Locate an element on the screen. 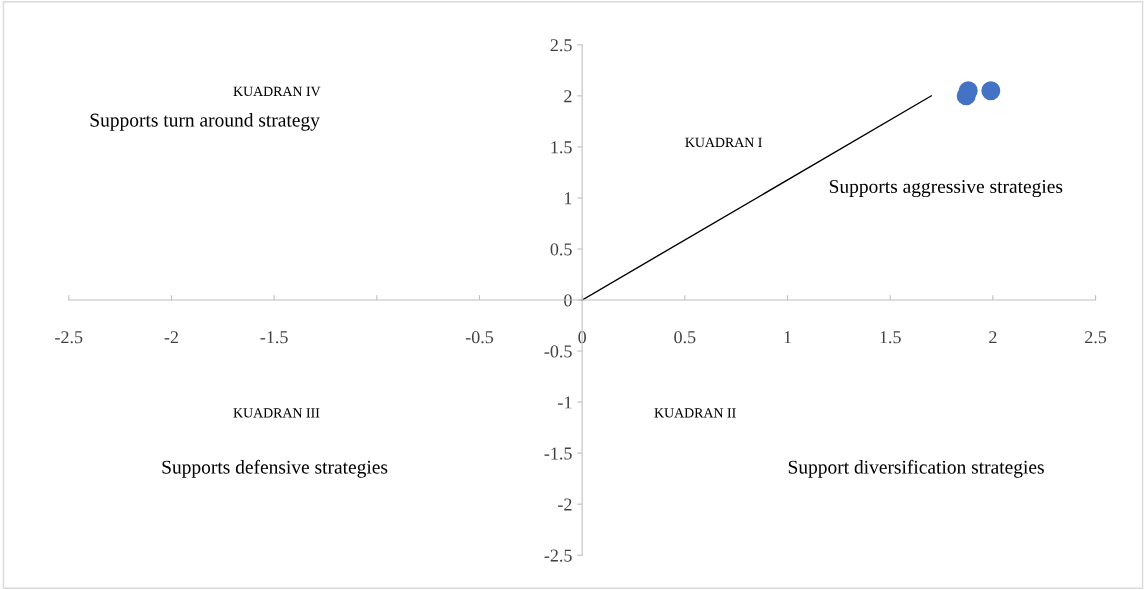 This screenshot has height=590, width=1146. annotation: KUADRAN I is located at coordinates (723, 142).